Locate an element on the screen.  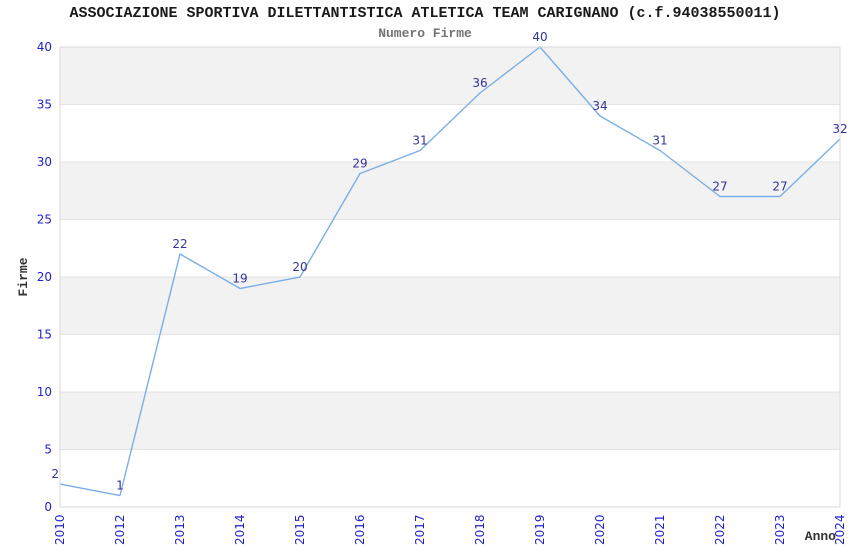
x-tick-label: 2015 is located at coordinates (300, 529).